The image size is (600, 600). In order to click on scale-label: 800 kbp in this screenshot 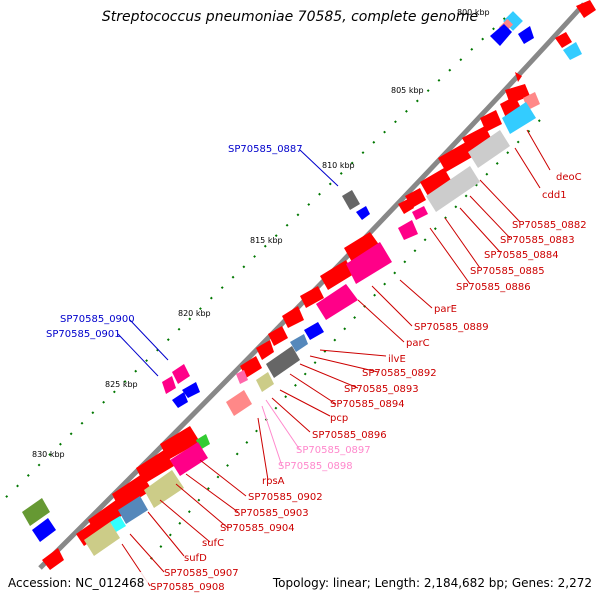, I will do `click(473, 12)`.